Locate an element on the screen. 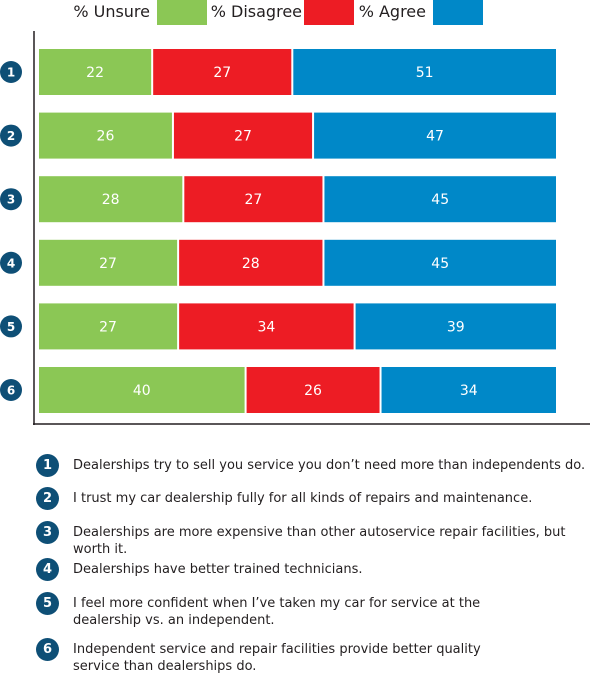 The width and height of the screenshot is (600, 682). data-label: 39 is located at coordinates (456, 327).